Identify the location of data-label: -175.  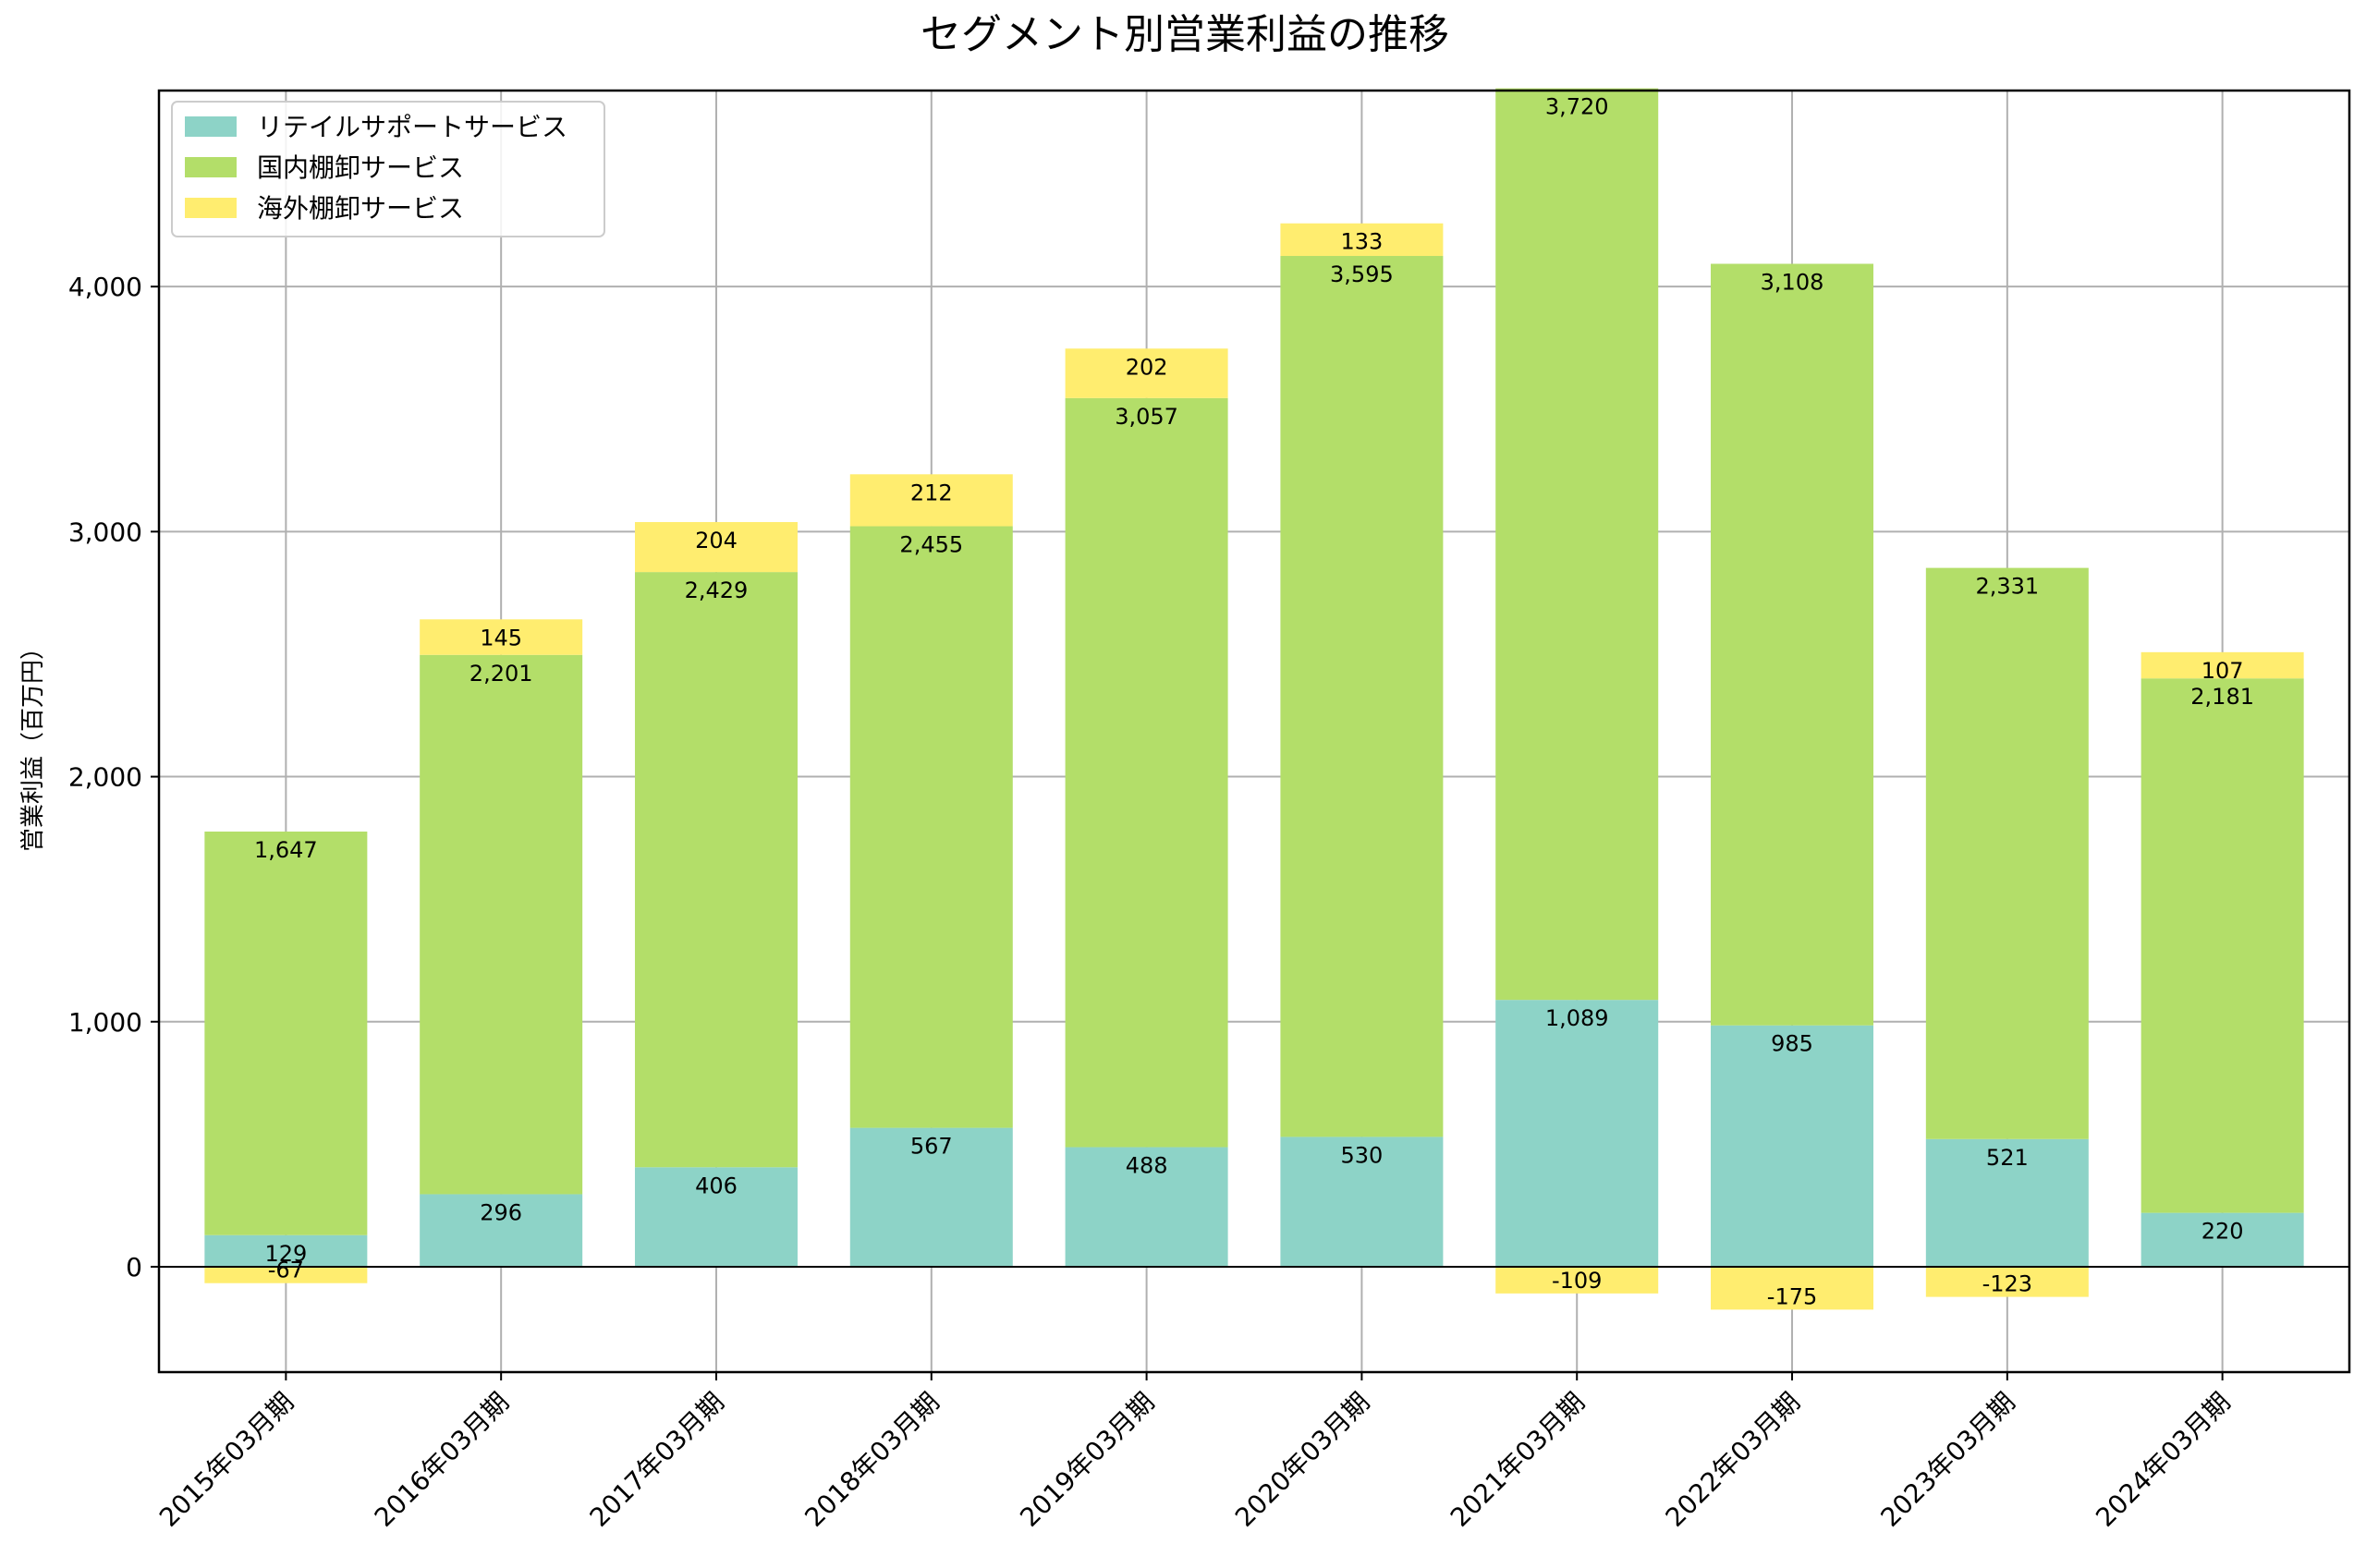
(1792, 1296).